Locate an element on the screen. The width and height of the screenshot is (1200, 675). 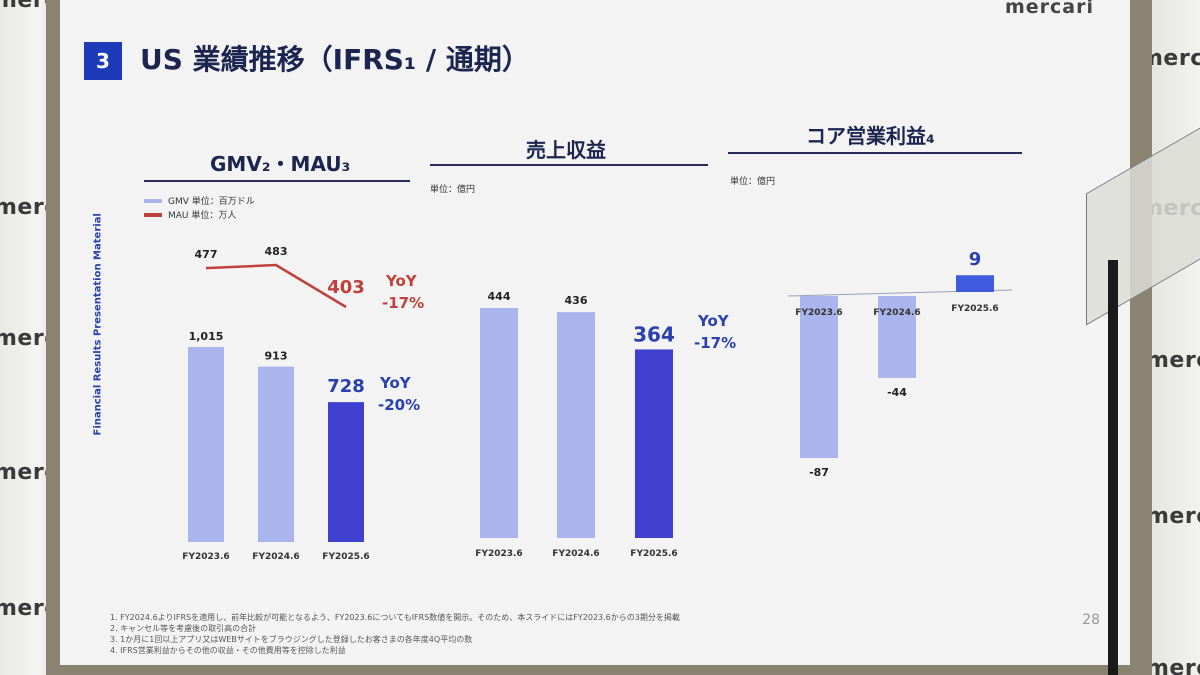
slide-title: US 業績推移（IFRS₁ / 通期） is located at coordinates (335, 59).